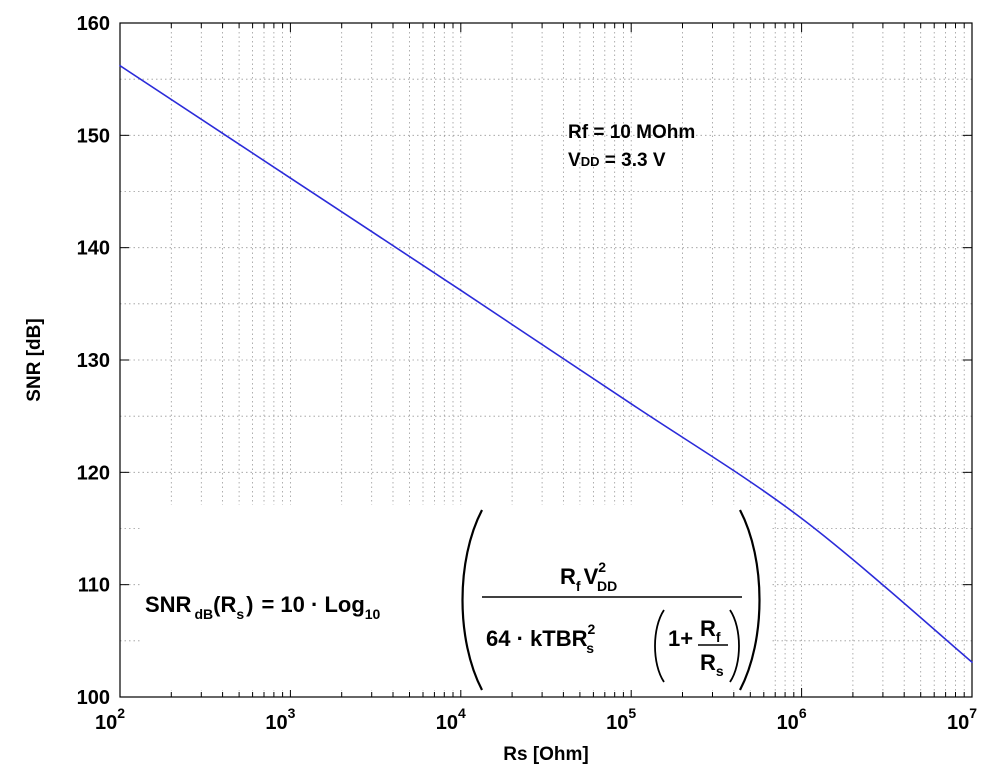 Image resolution: width=987 pixels, height=772 pixels. I want to click on x-tick-label: 10⁴, so click(451, 719).